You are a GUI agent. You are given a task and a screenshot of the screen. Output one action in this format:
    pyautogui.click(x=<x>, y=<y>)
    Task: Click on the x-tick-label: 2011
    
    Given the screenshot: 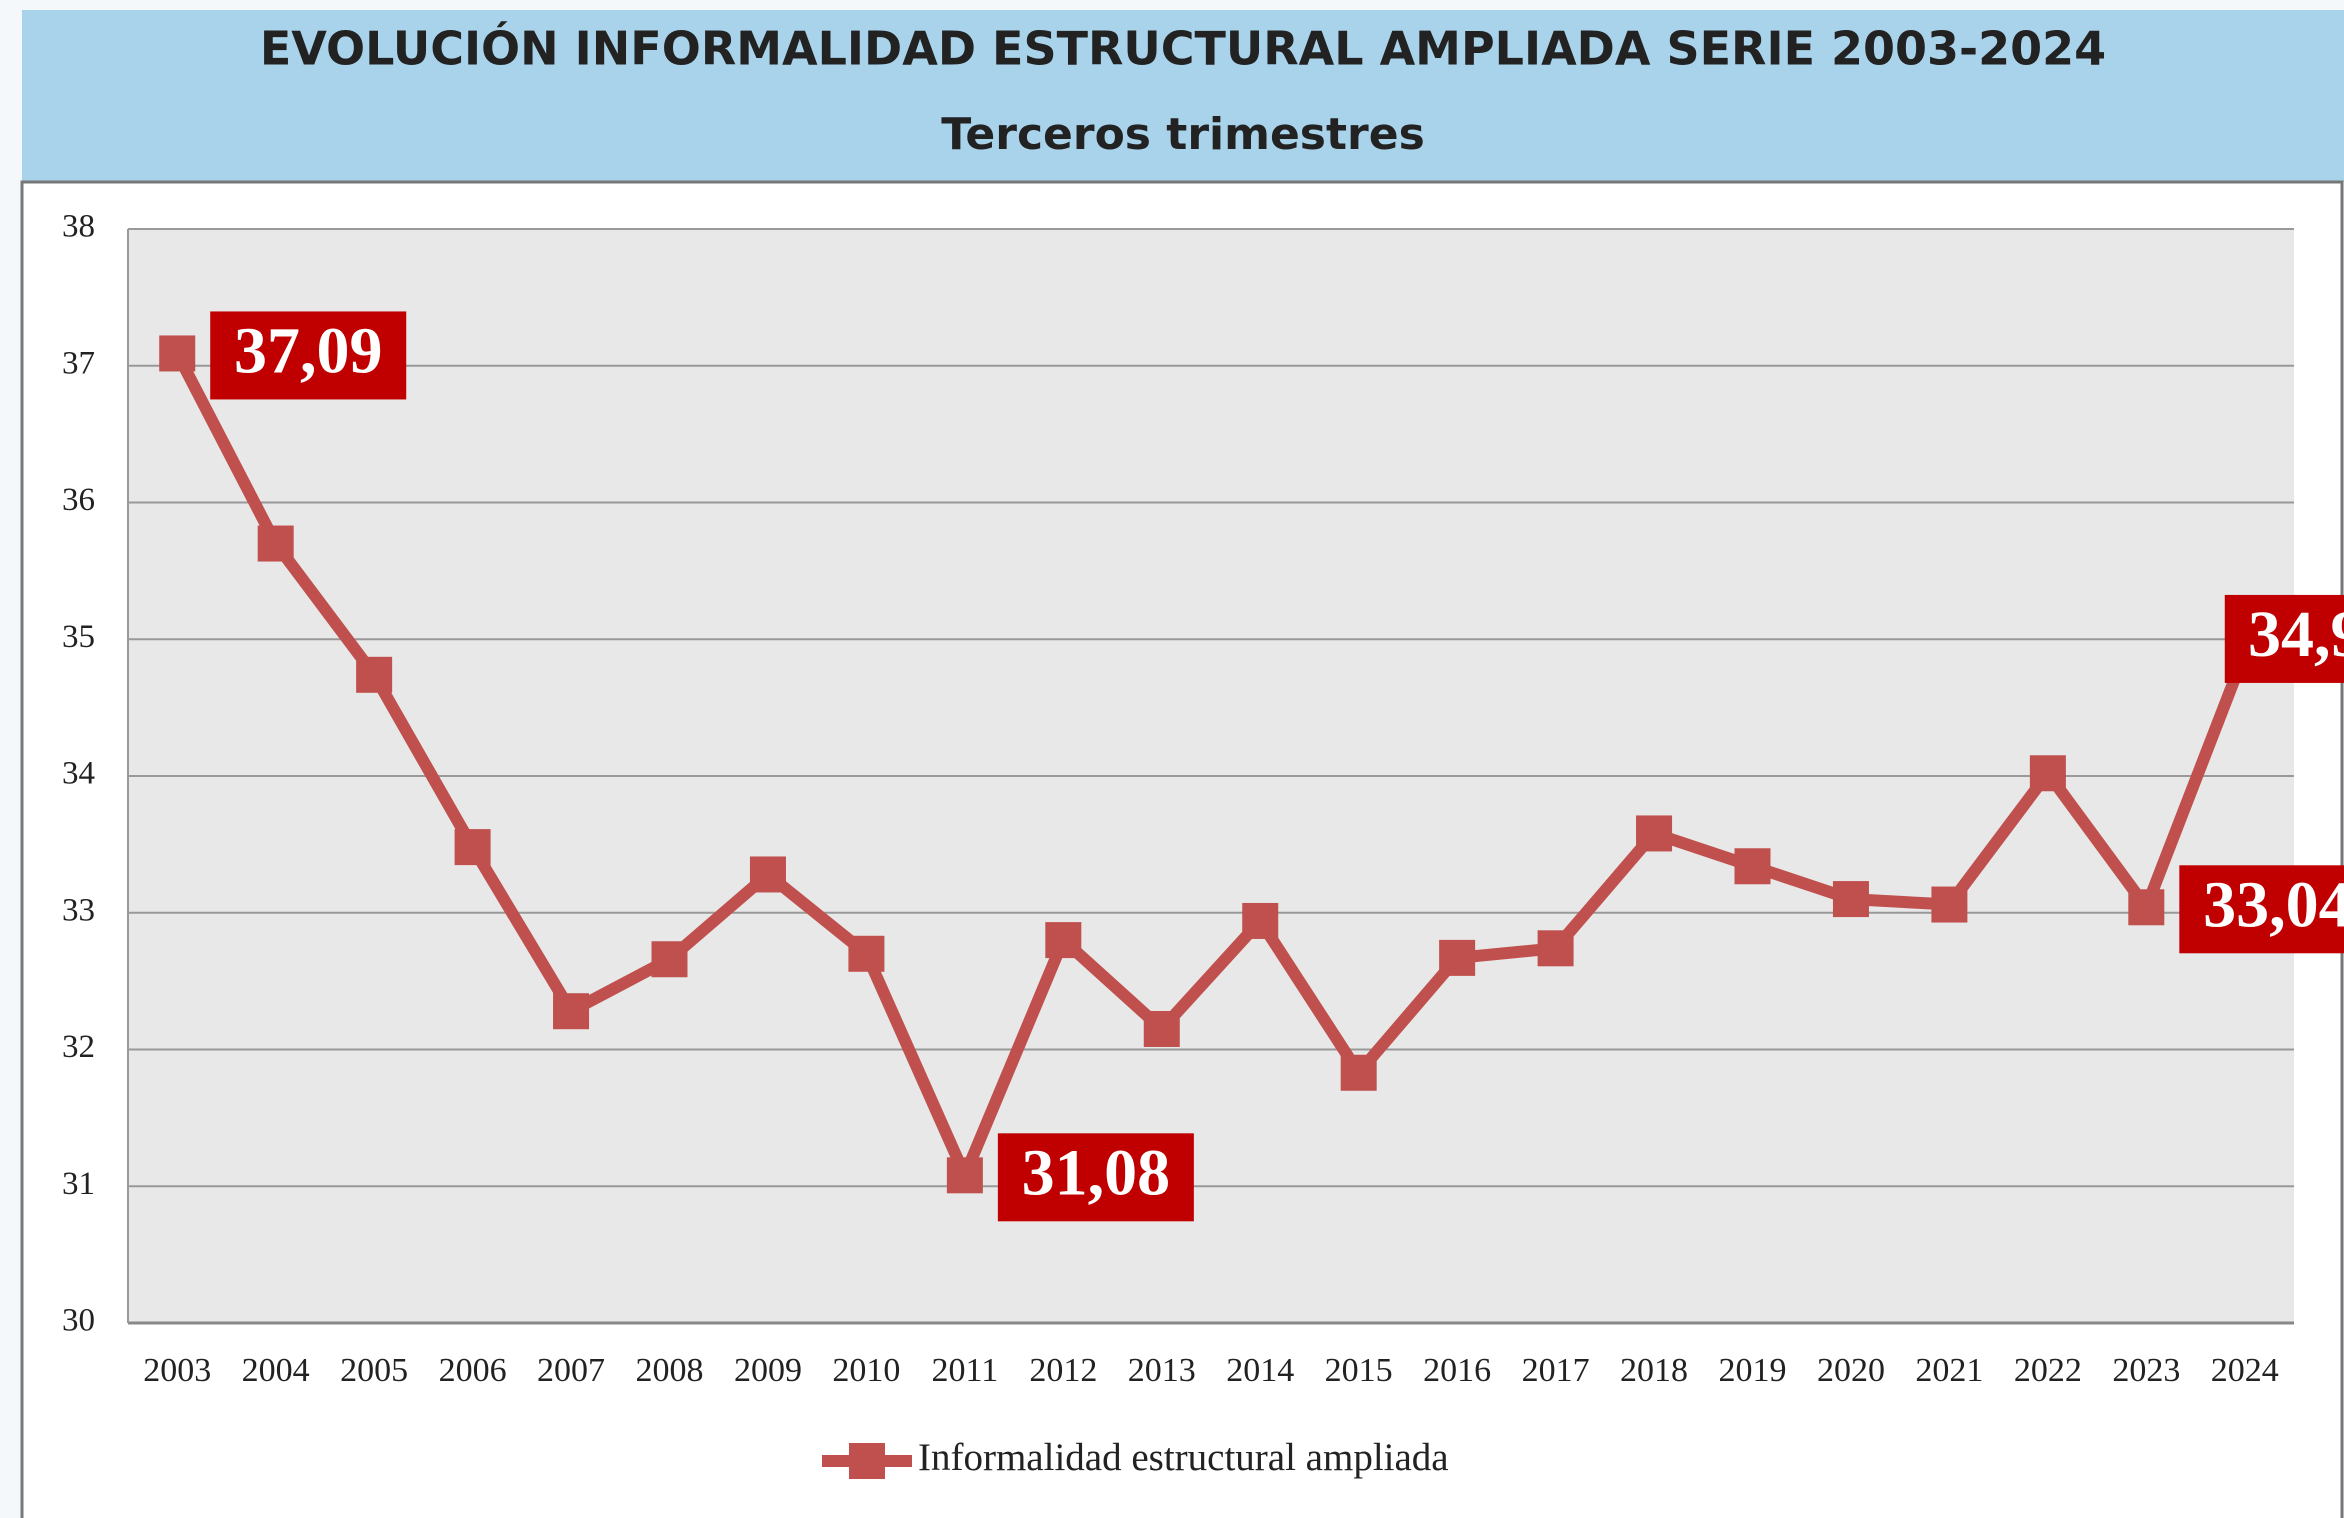 What is the action you would take?
    pyautogui.click(x=964, y=1370)
    